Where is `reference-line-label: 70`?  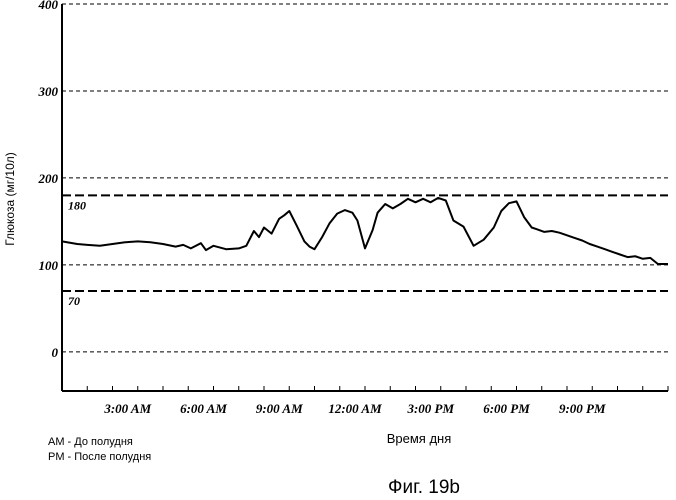
reference-line-label: 70 is located at coordinates (74, 301).